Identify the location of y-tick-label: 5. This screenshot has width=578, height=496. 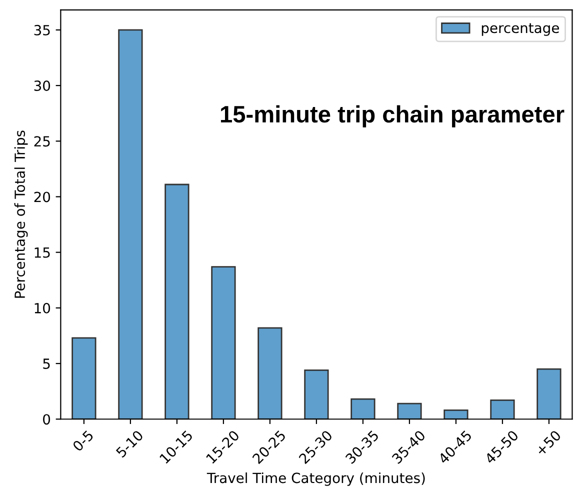
(46, 363).